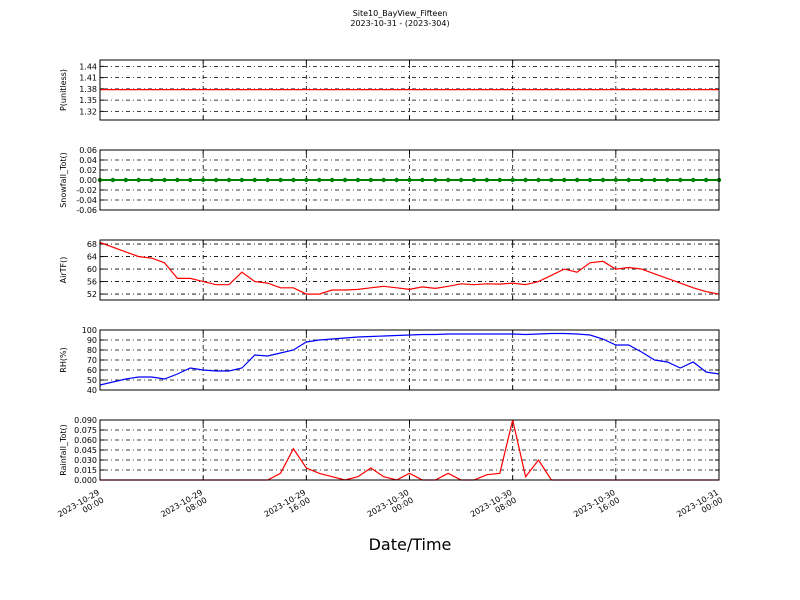  What do you see at coordinates (88, 150) in the screenshot?
I see `y-tick-label: 0.06` at bounding box center [88, 150].